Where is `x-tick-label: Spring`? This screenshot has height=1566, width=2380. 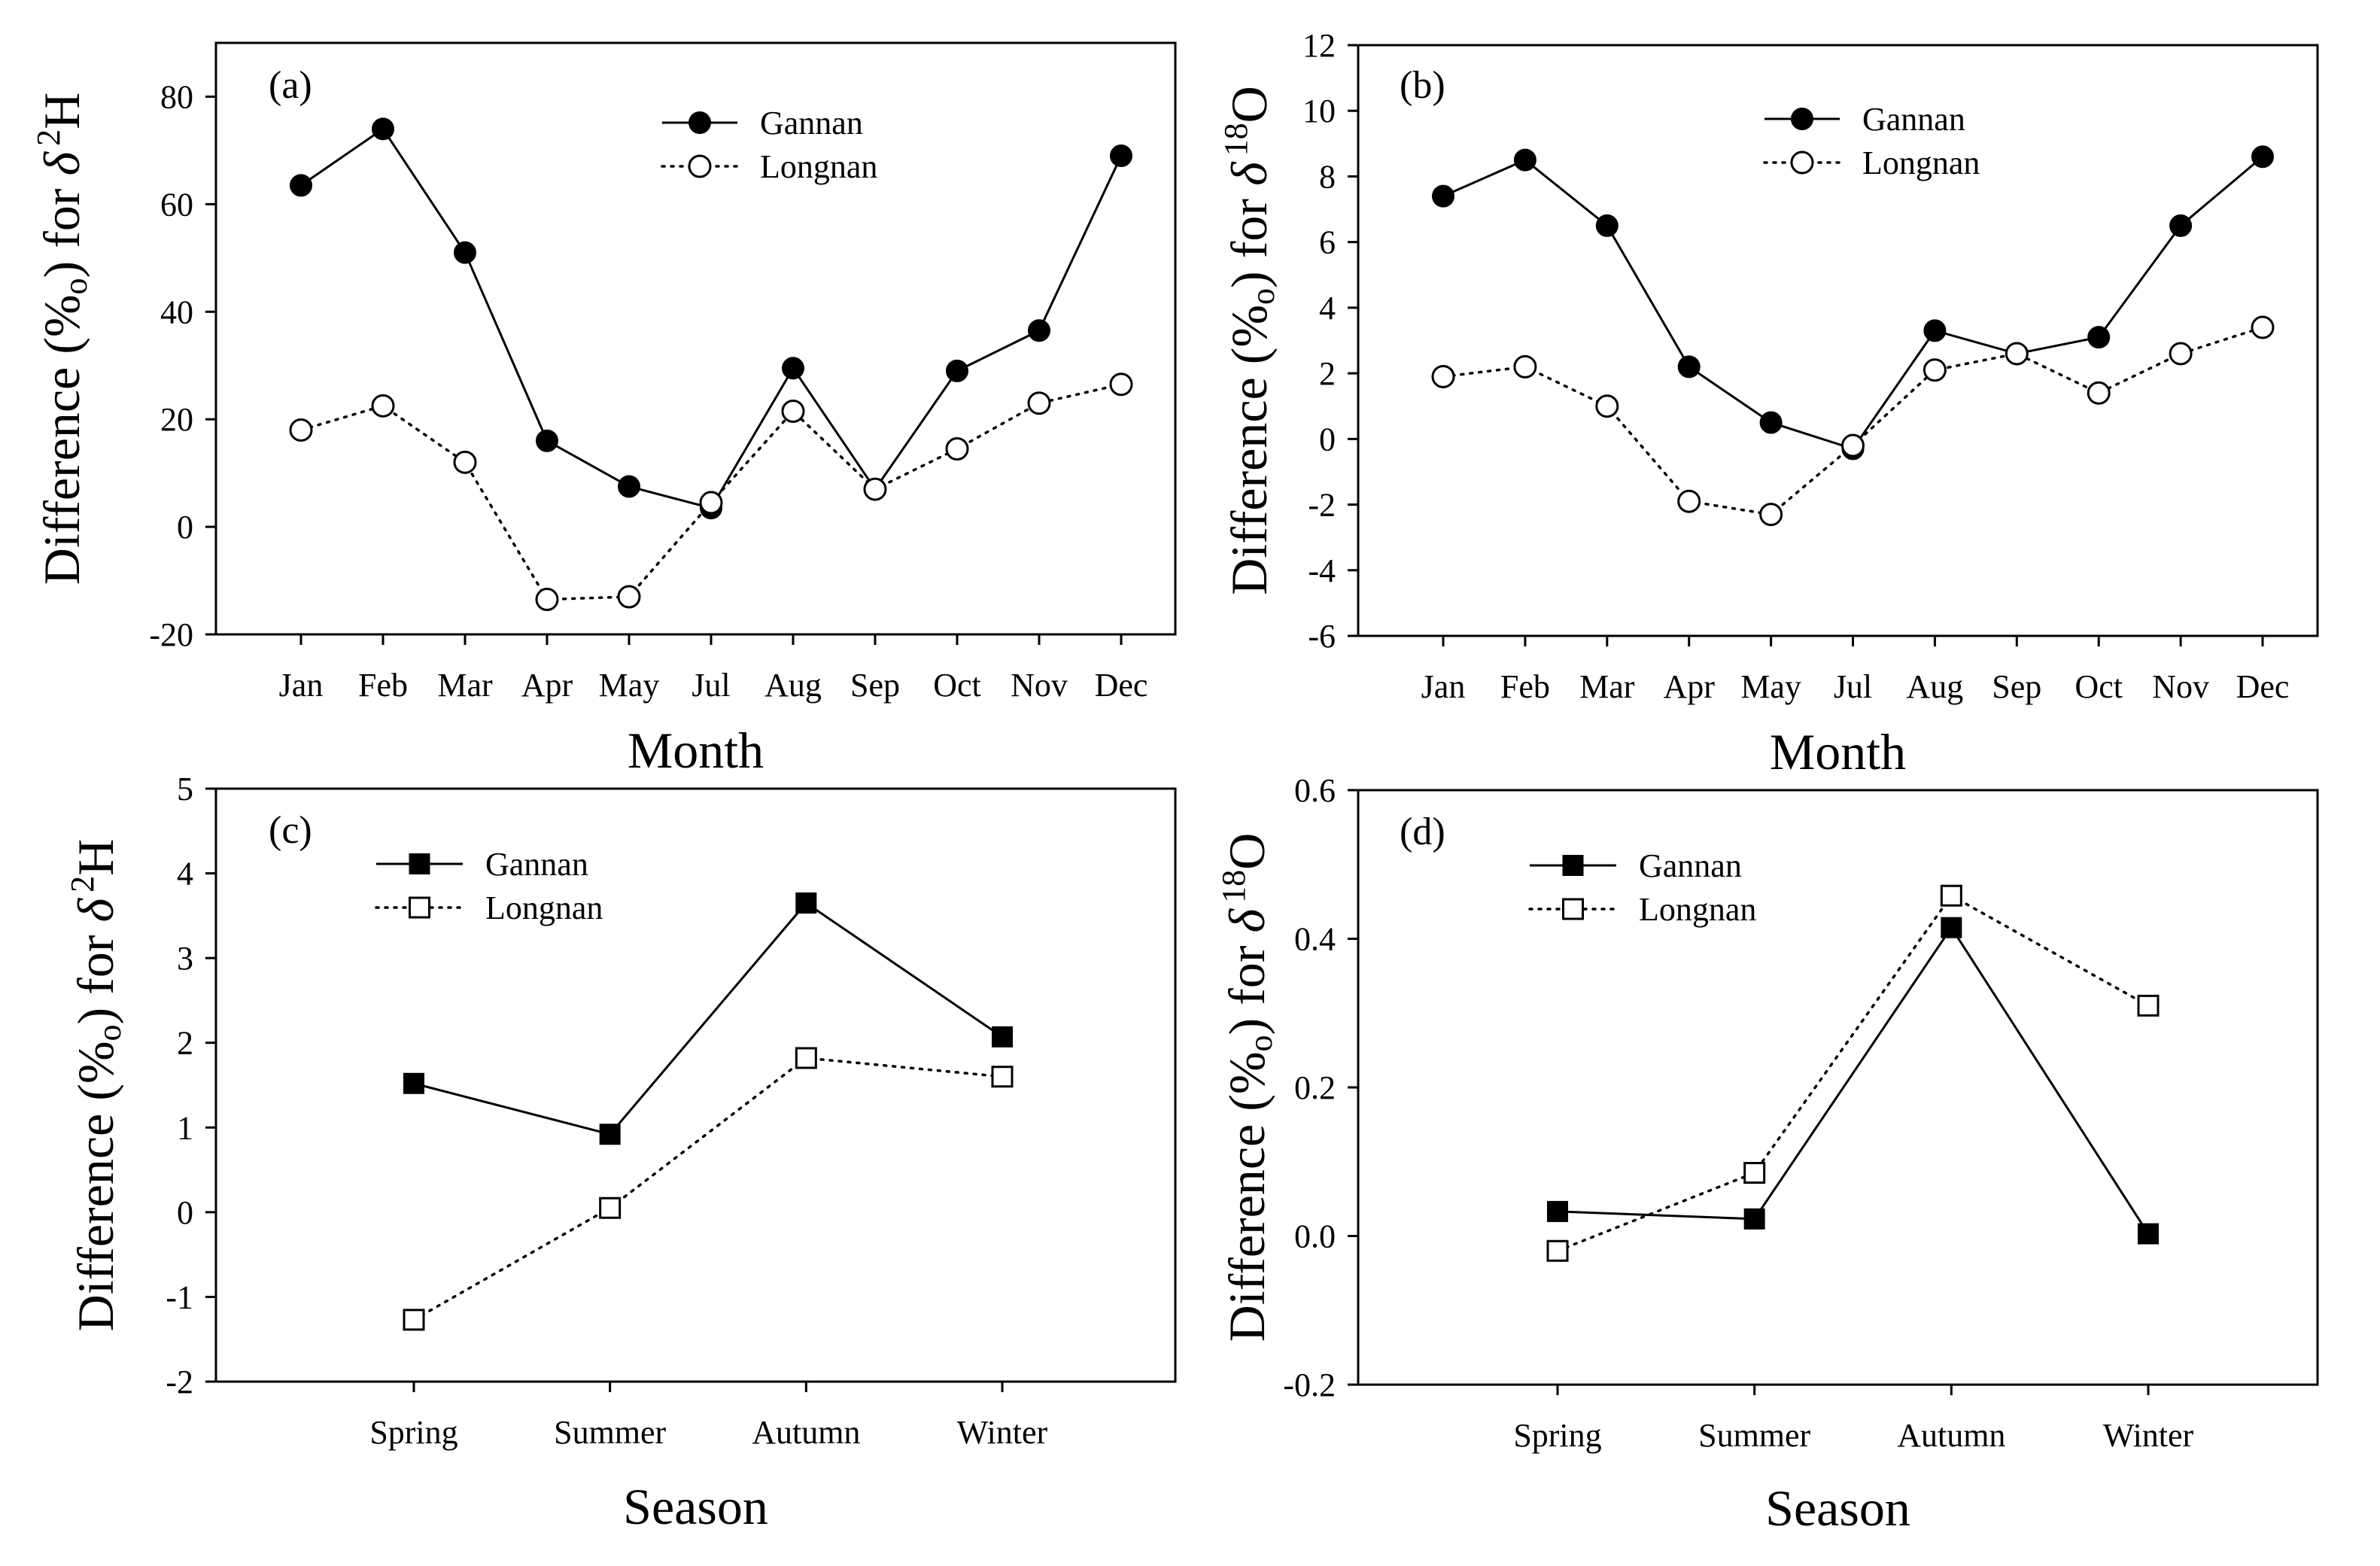
x-tick-label: Spring is located at coordinates (413, 1432).